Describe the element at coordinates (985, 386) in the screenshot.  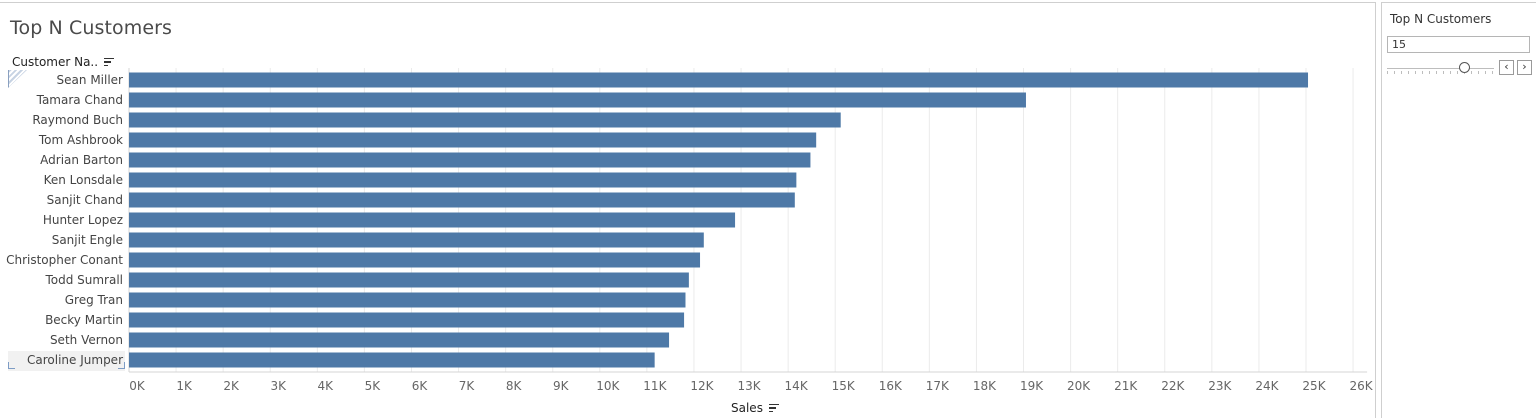
I see `x-tick-label: 18K` at that location.